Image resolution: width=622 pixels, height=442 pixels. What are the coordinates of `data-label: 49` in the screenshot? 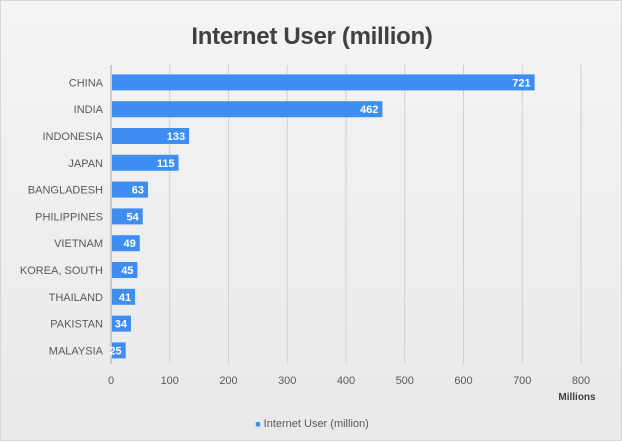 It's located at (130, 244).